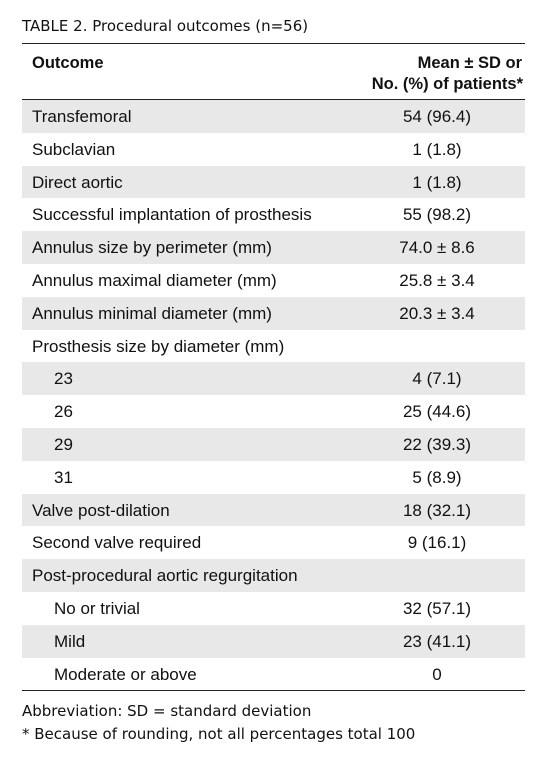  What do you see at coordinates (469, 63) in the screenshot?
I see `header-line: Mean ± SD or` at bounding box center [469, 63].